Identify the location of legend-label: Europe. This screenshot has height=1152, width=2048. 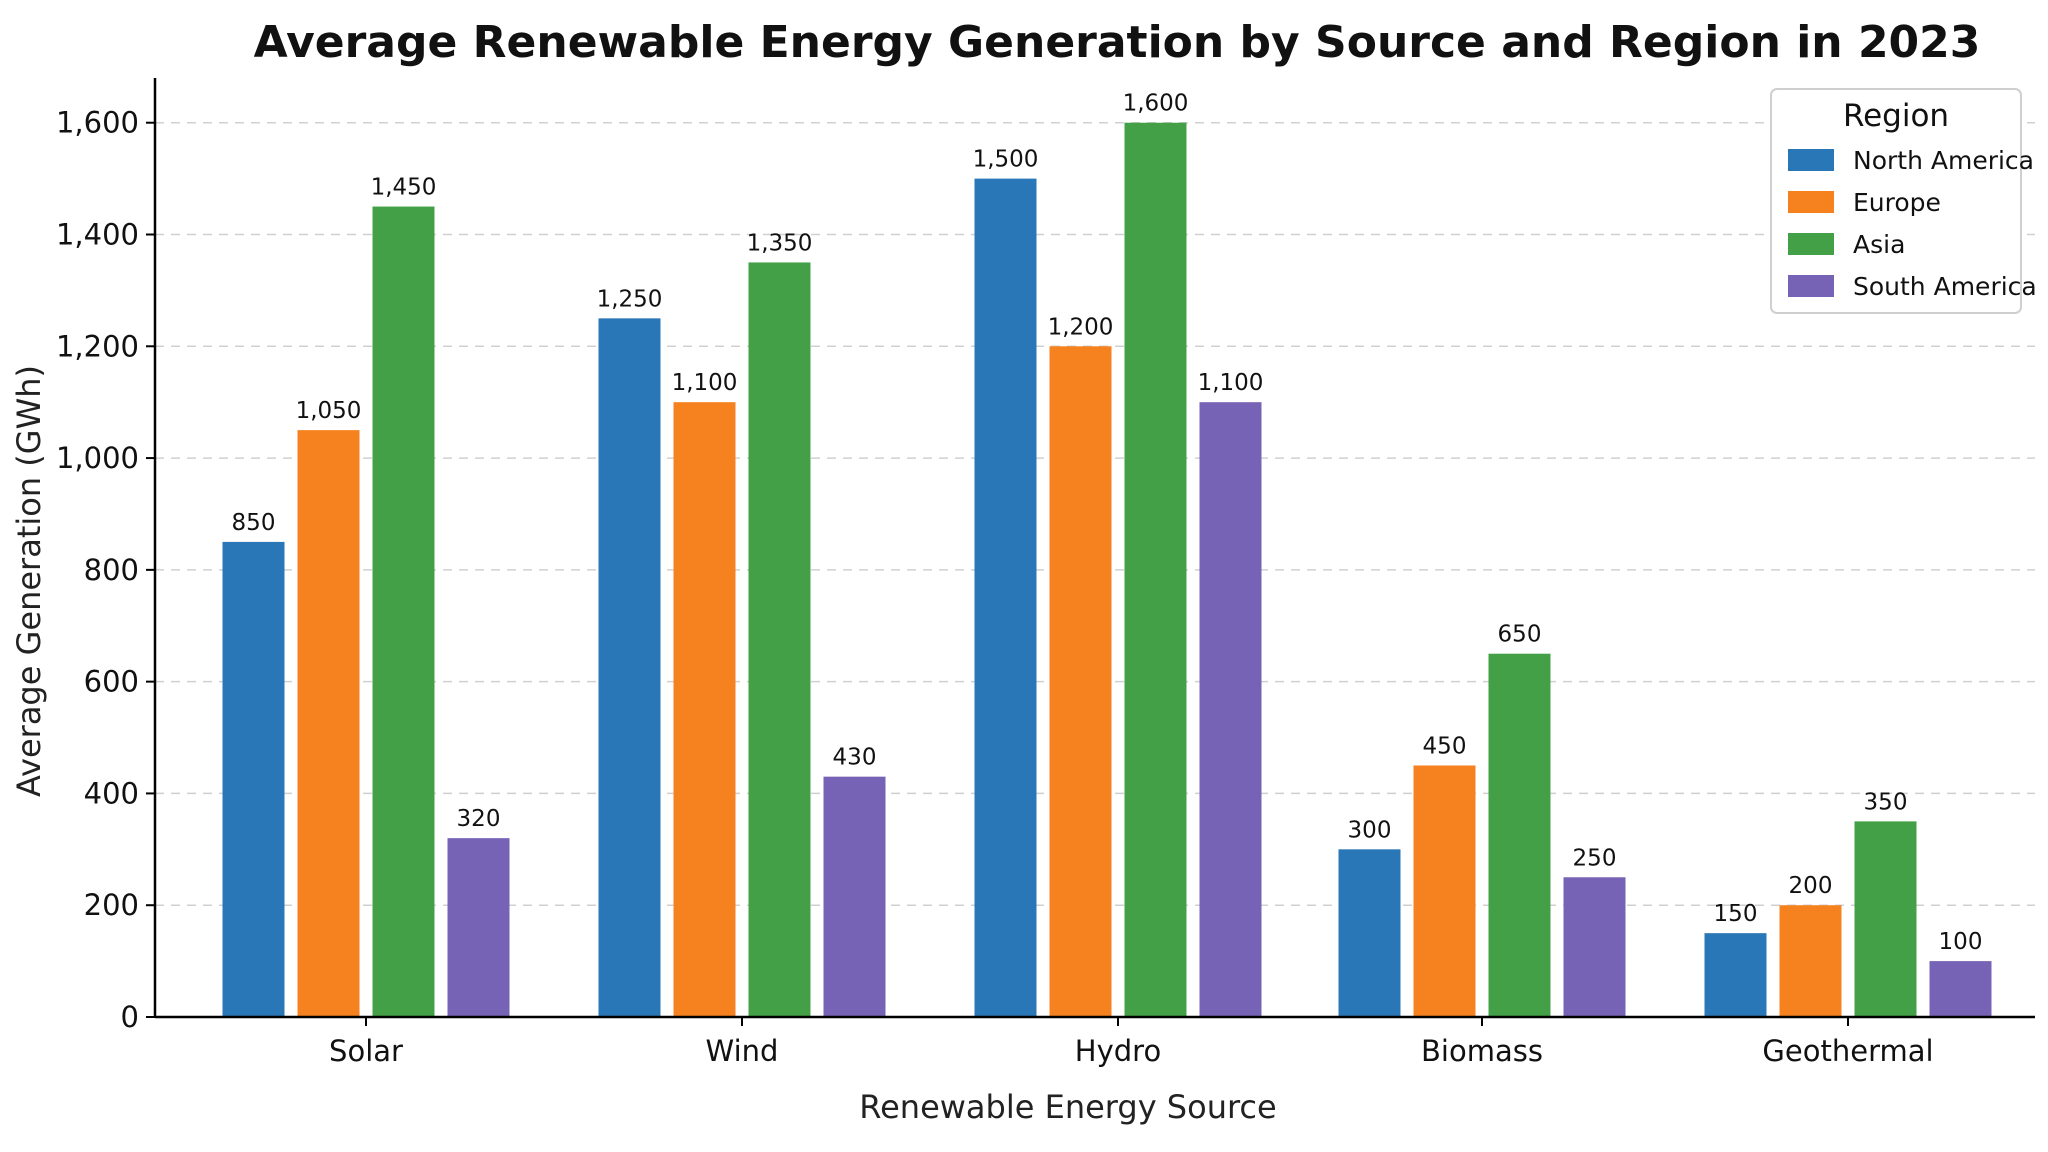
(1897, 202).